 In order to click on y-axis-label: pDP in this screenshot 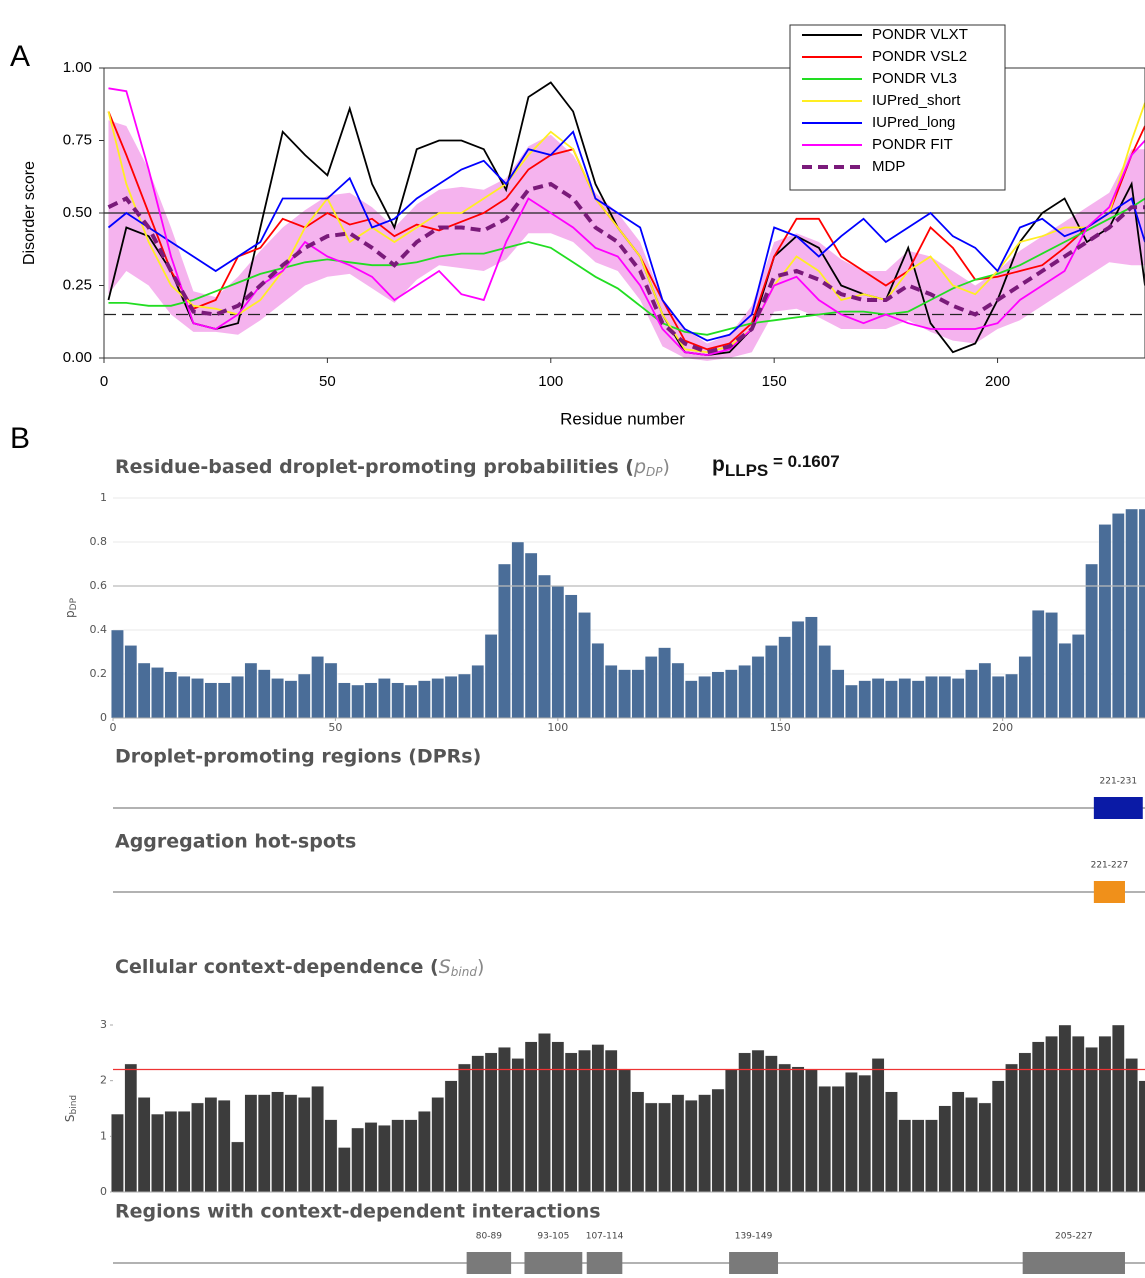, I will do `click(71, 607)`.